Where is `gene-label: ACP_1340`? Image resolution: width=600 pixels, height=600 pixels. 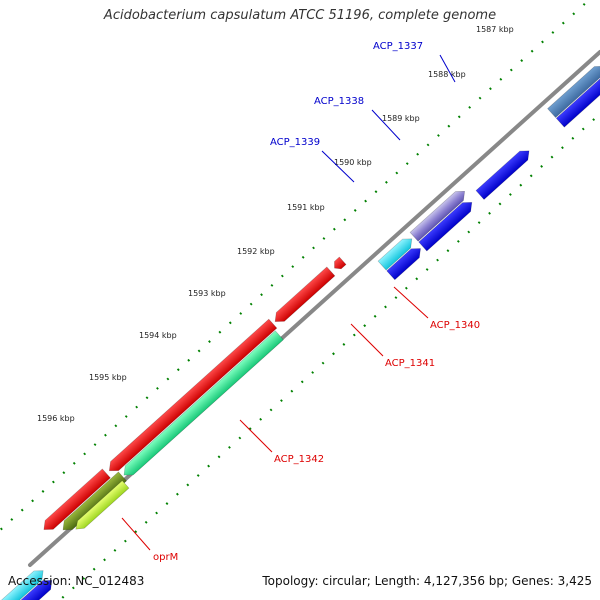 gene-label: ACP_1340 is located at coordinates (455, 325).